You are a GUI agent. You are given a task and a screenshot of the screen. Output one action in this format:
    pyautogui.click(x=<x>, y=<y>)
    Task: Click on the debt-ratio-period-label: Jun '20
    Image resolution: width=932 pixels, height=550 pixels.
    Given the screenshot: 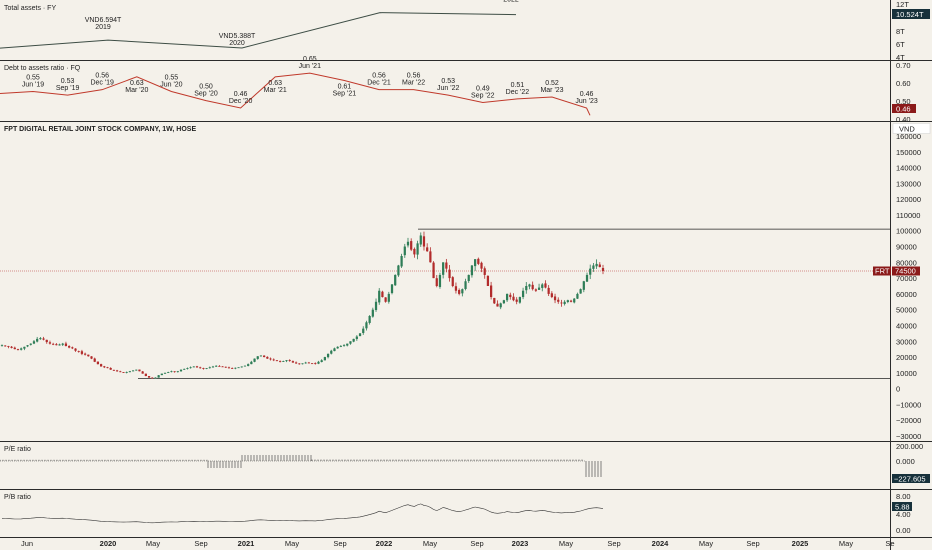 What is the action you would take?
    pyautogui.click(x=171, y=85)
    